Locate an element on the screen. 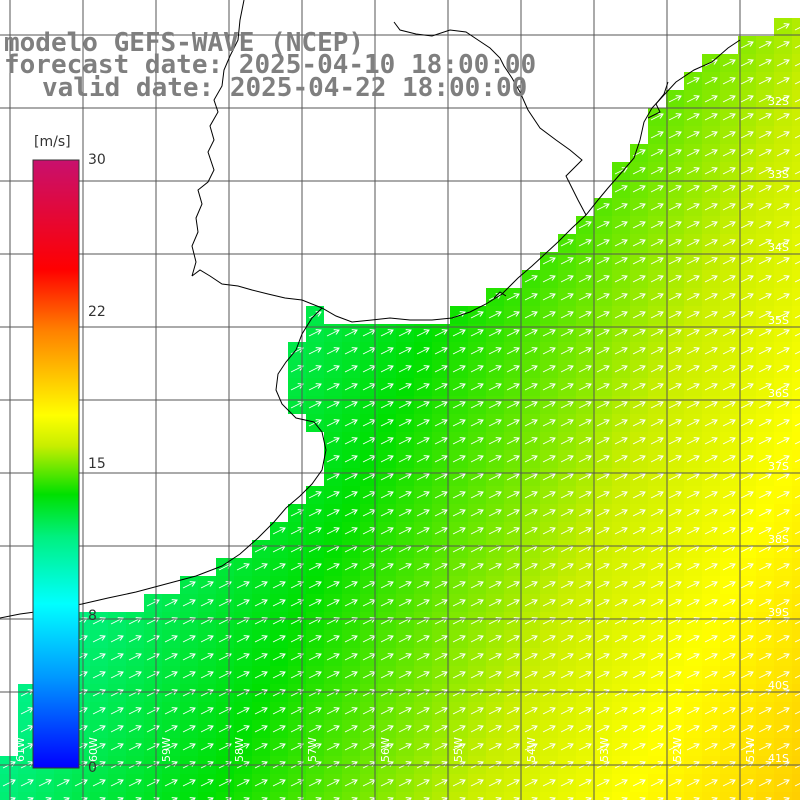 Image resolution: width=800 pixels, height=800 pixels. colorbar-gradient is located at coordinates (56, 464).